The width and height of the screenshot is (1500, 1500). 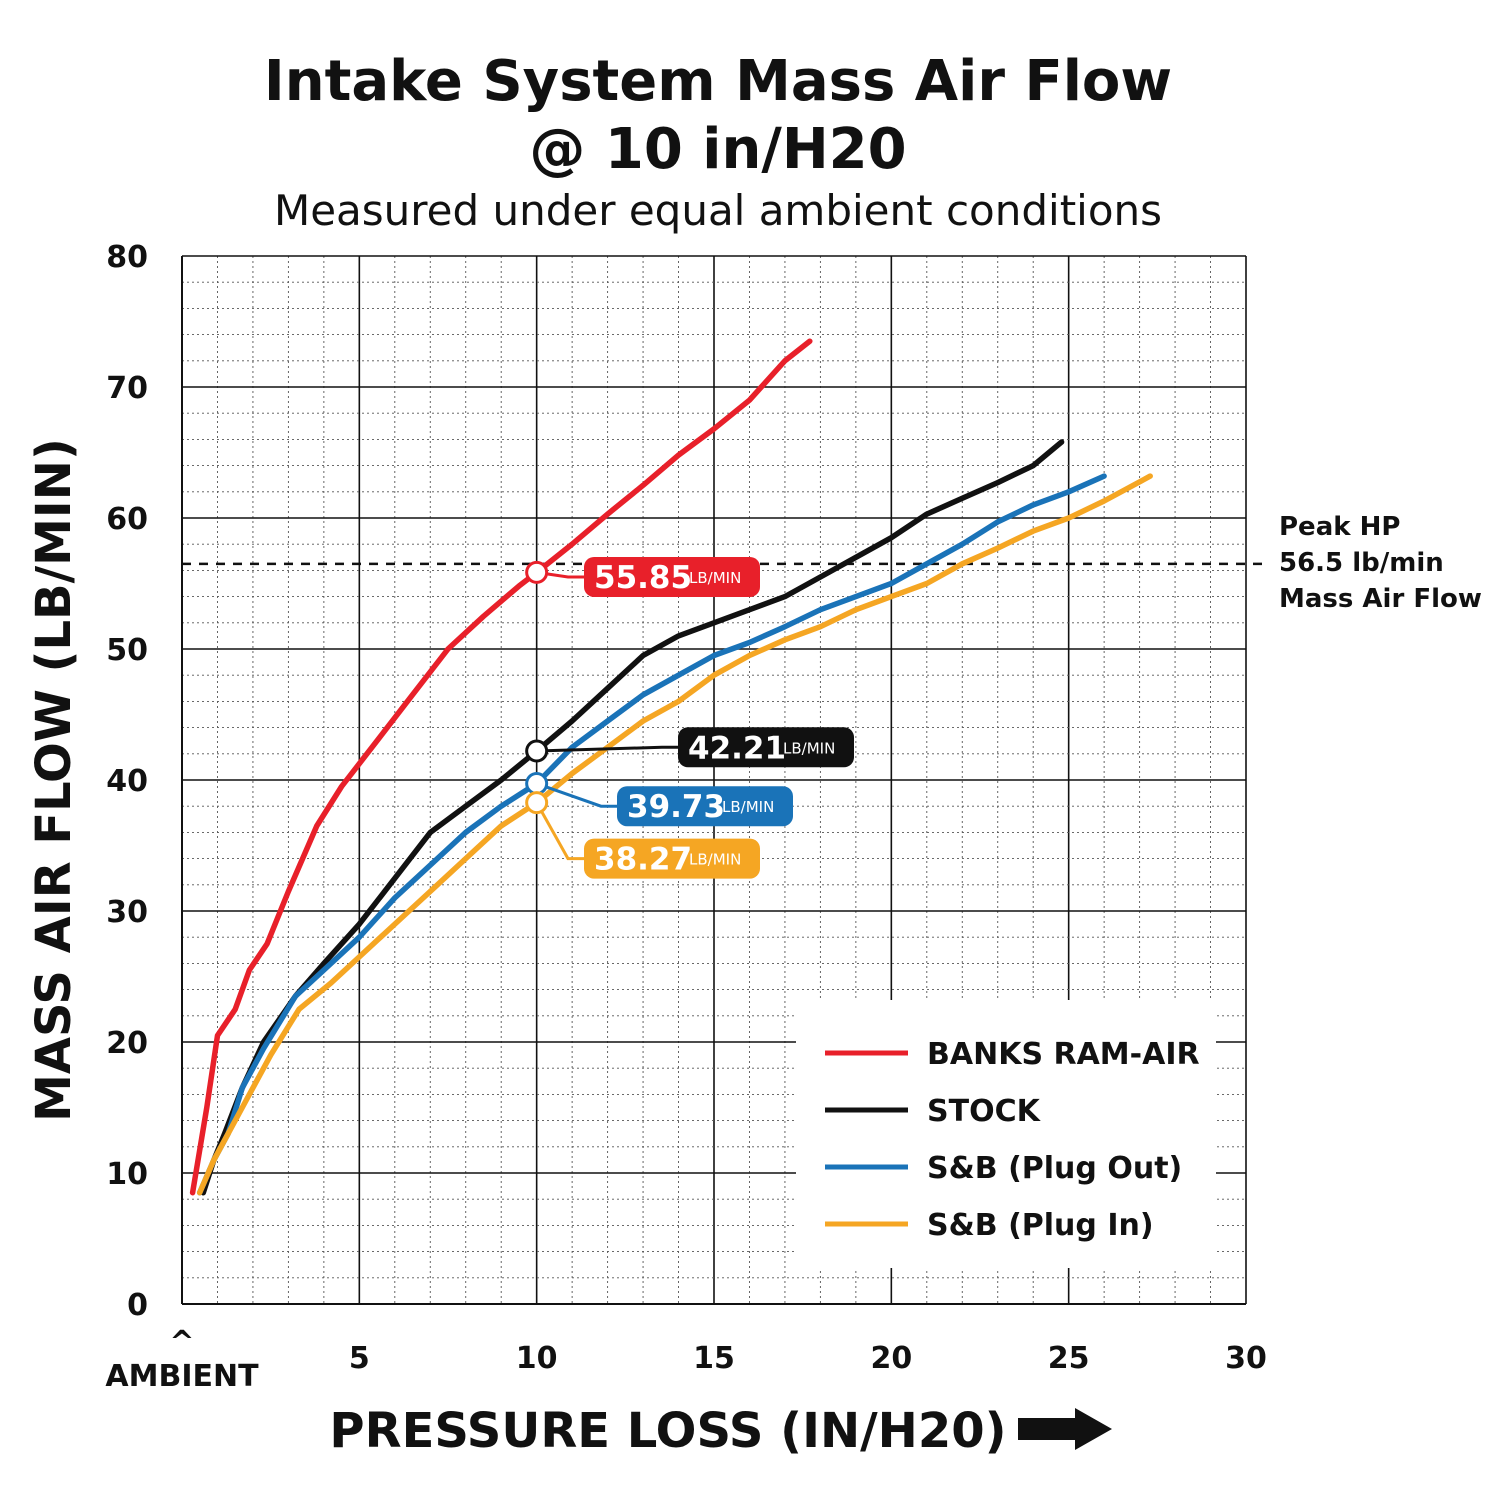 What do you see at coordinates (1065, 1429) in the screenshot?
I see `arrow-right-icon` at bounding box center [1065, 1429].